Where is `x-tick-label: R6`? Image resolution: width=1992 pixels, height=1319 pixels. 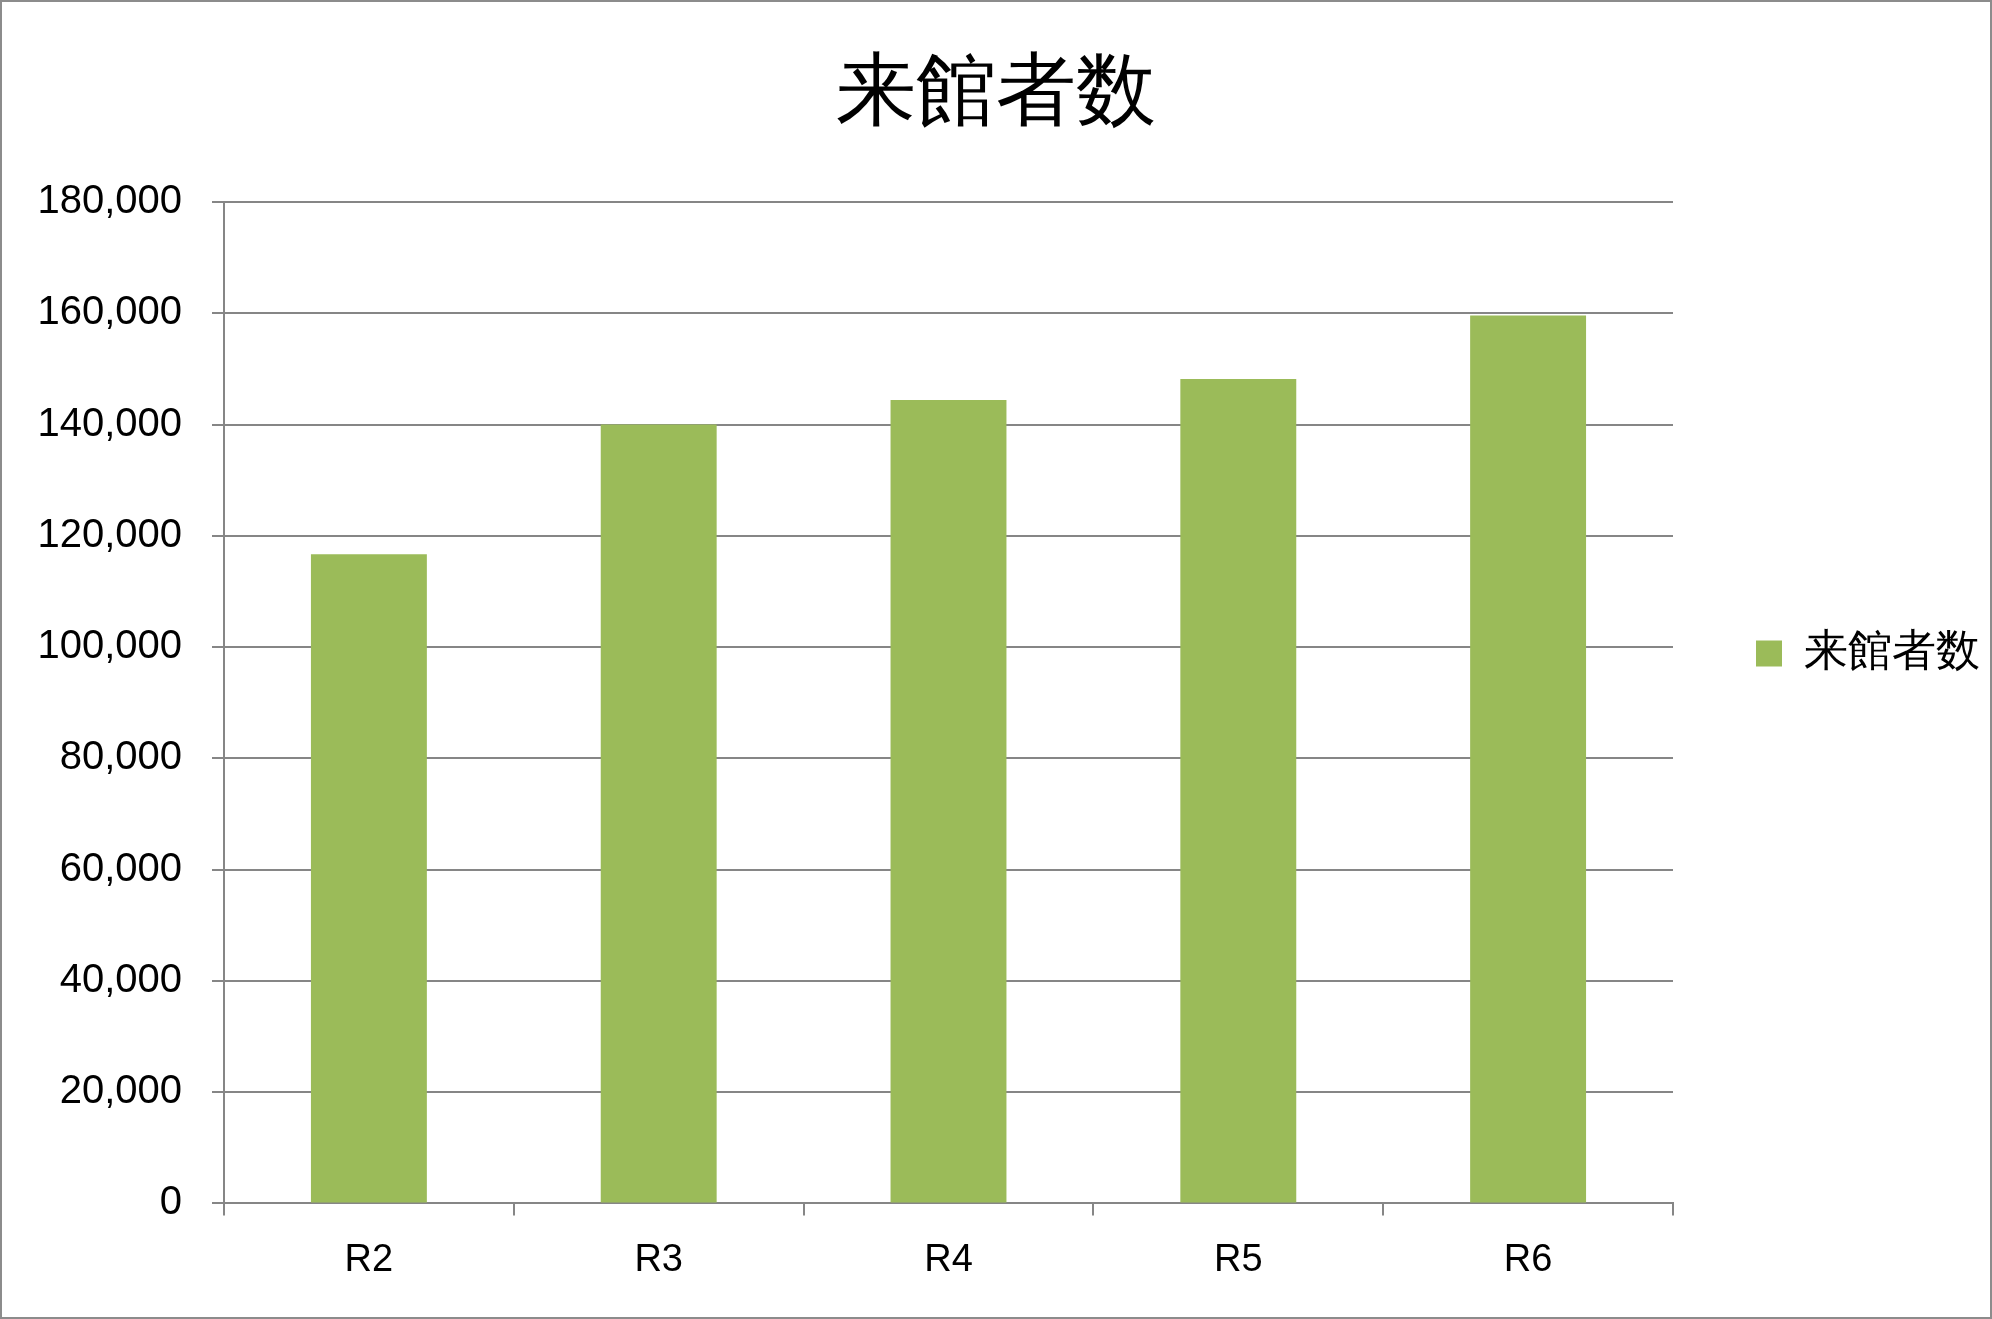 x-tick-label: R6 is located at coordinates (1528, 1257).